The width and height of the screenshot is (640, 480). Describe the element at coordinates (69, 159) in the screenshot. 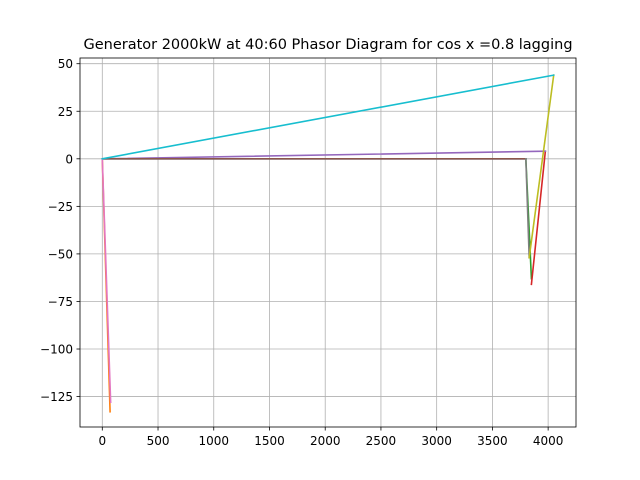

I see `y-tick-label: 0` at that location.